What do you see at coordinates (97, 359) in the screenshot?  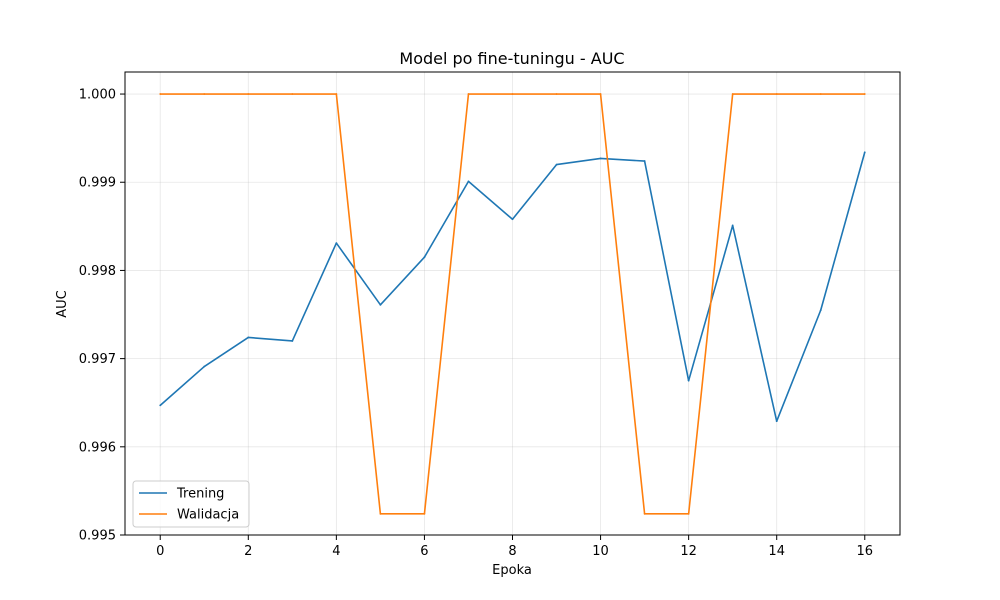 I see `y-tick-label: 0.997` at bounding box center [97, 359].